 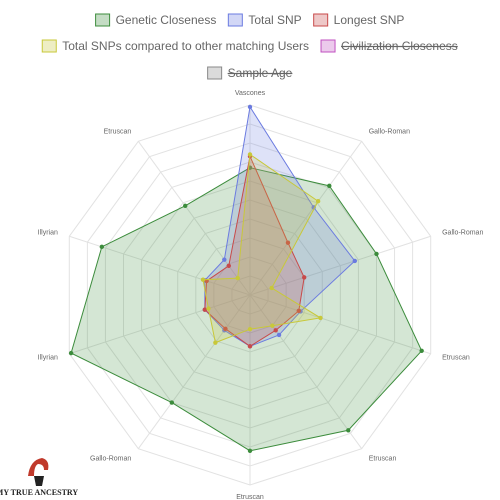 What do you see at coordinates (274, 20) in the screenshot?
I see `legend-label: Total SNP` at bounding box center [274, 20].